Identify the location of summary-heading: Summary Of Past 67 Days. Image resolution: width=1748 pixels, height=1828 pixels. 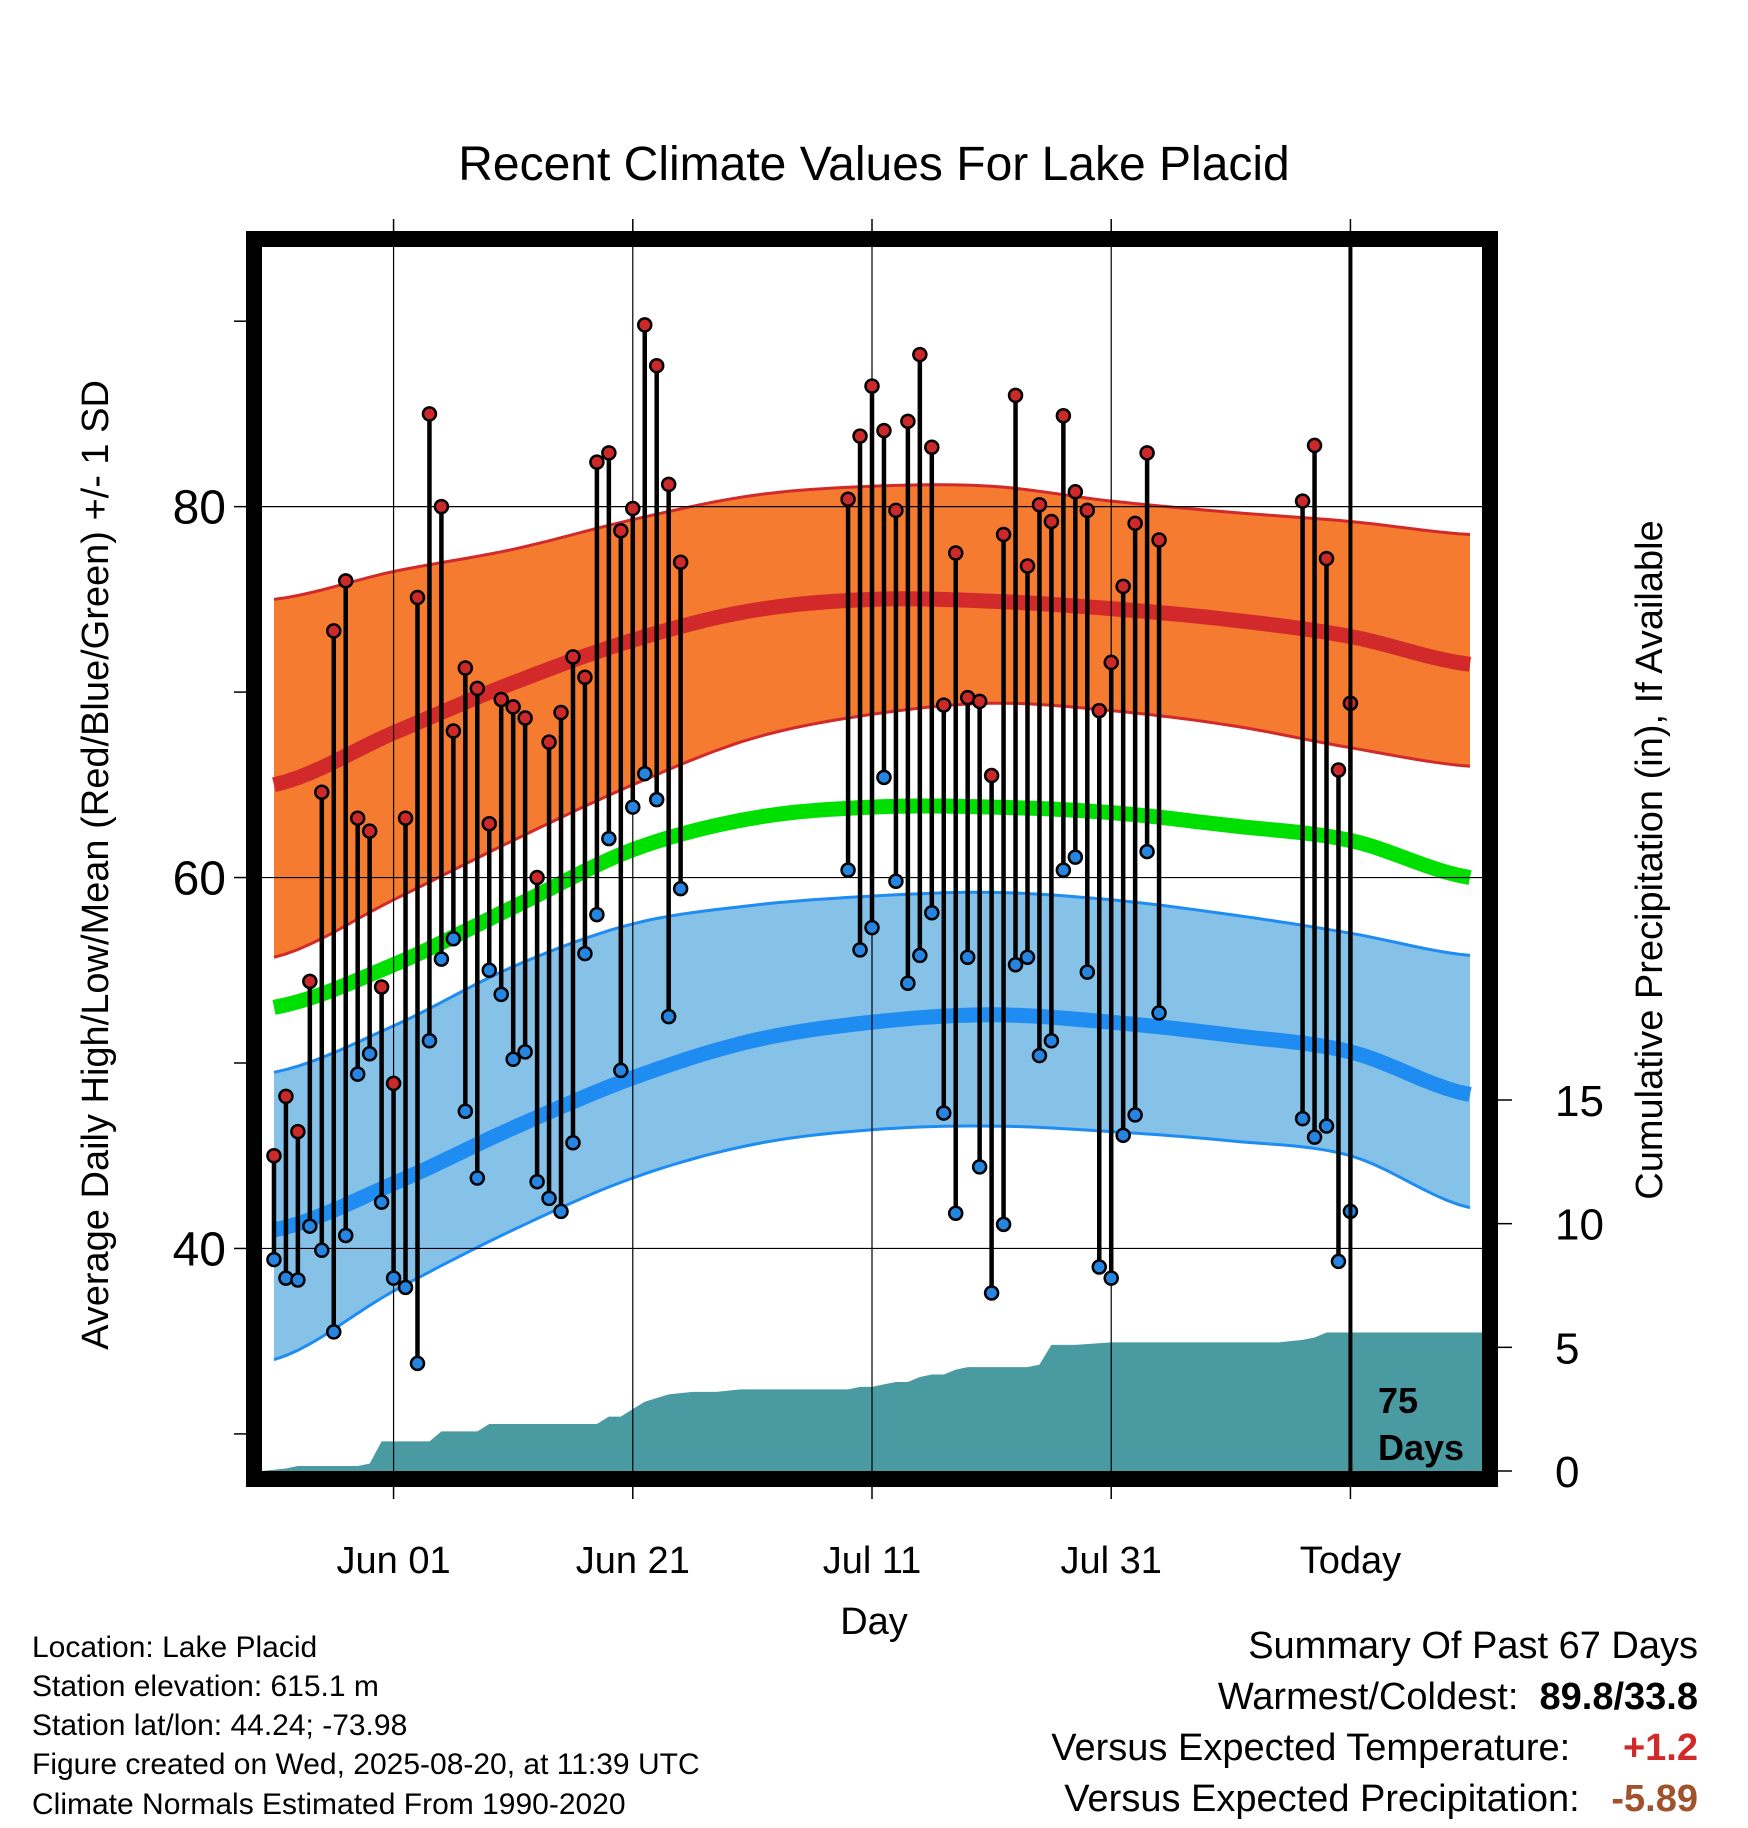
(1473, 1646).